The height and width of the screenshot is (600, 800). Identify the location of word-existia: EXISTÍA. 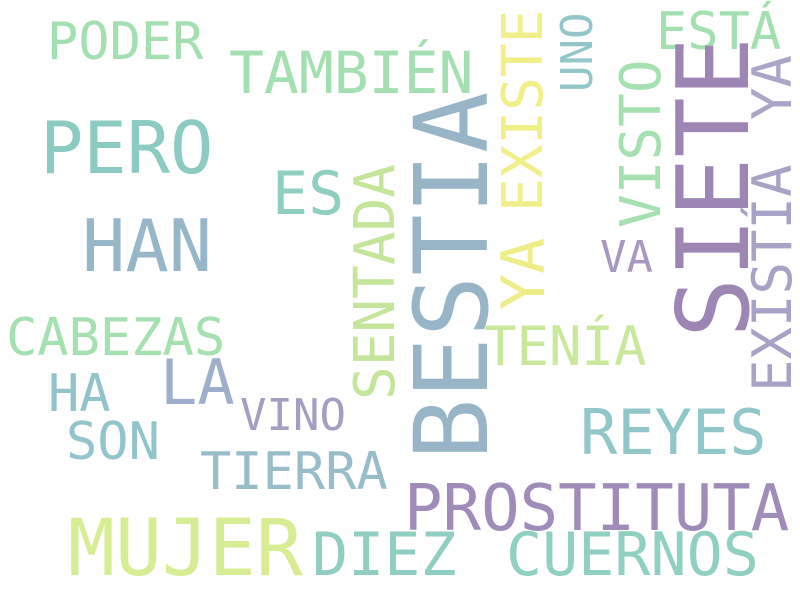
(770, 278).